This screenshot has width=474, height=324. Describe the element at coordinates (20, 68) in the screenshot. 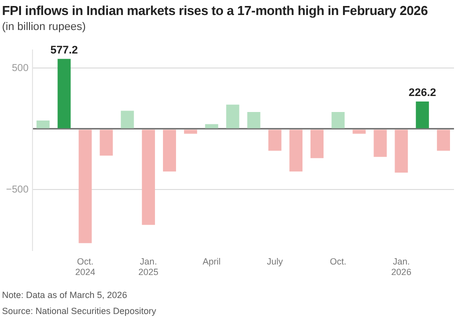

I see `y-tick-label: 500` at that location.